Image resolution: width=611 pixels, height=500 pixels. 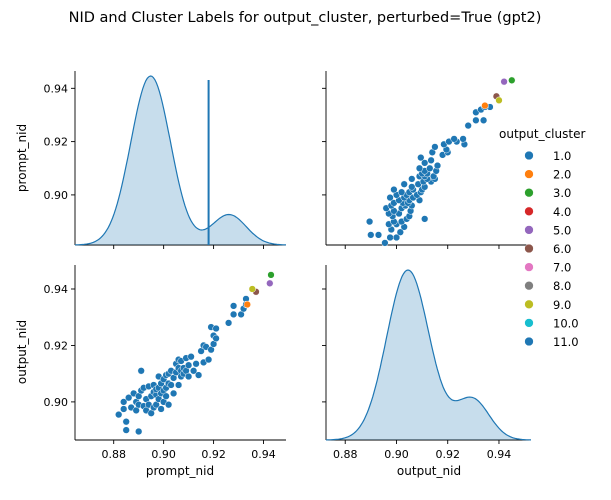 I want to click on kde-prompt-nid-line, so click(x=180, y=160).